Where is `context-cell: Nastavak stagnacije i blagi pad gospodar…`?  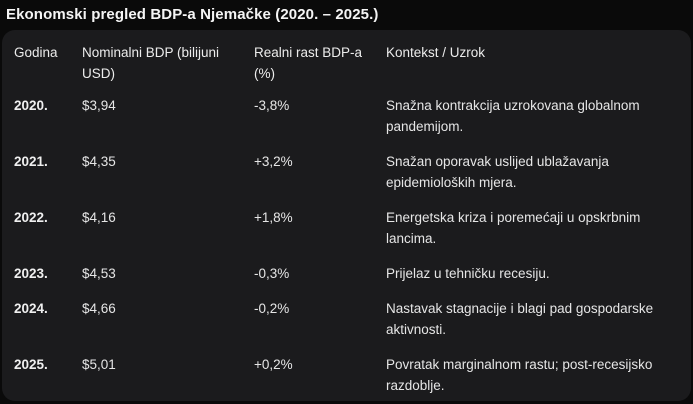 context-cell: Nastavak stagnacije i blagi pad gospodar… is located at coordinates (520, 319).